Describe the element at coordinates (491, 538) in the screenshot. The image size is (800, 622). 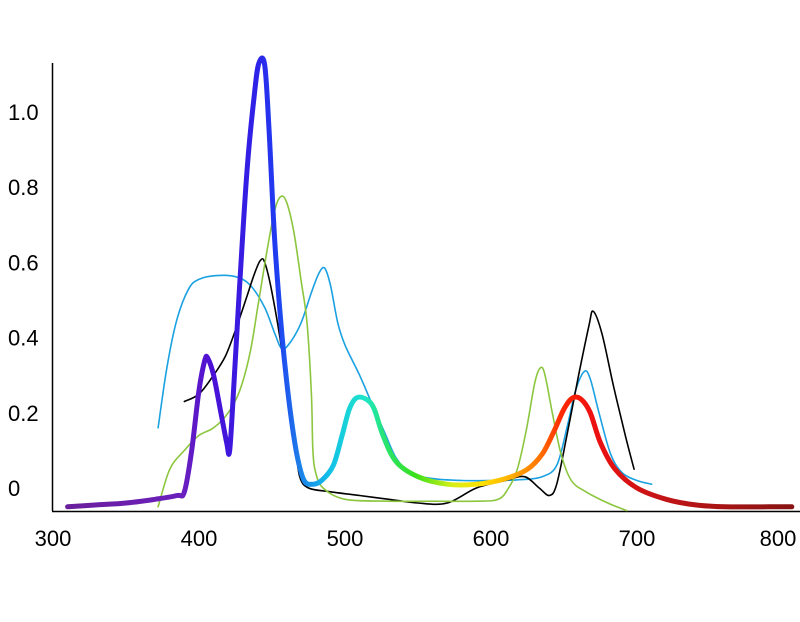
I see `x-tick-label: 600` at that location.